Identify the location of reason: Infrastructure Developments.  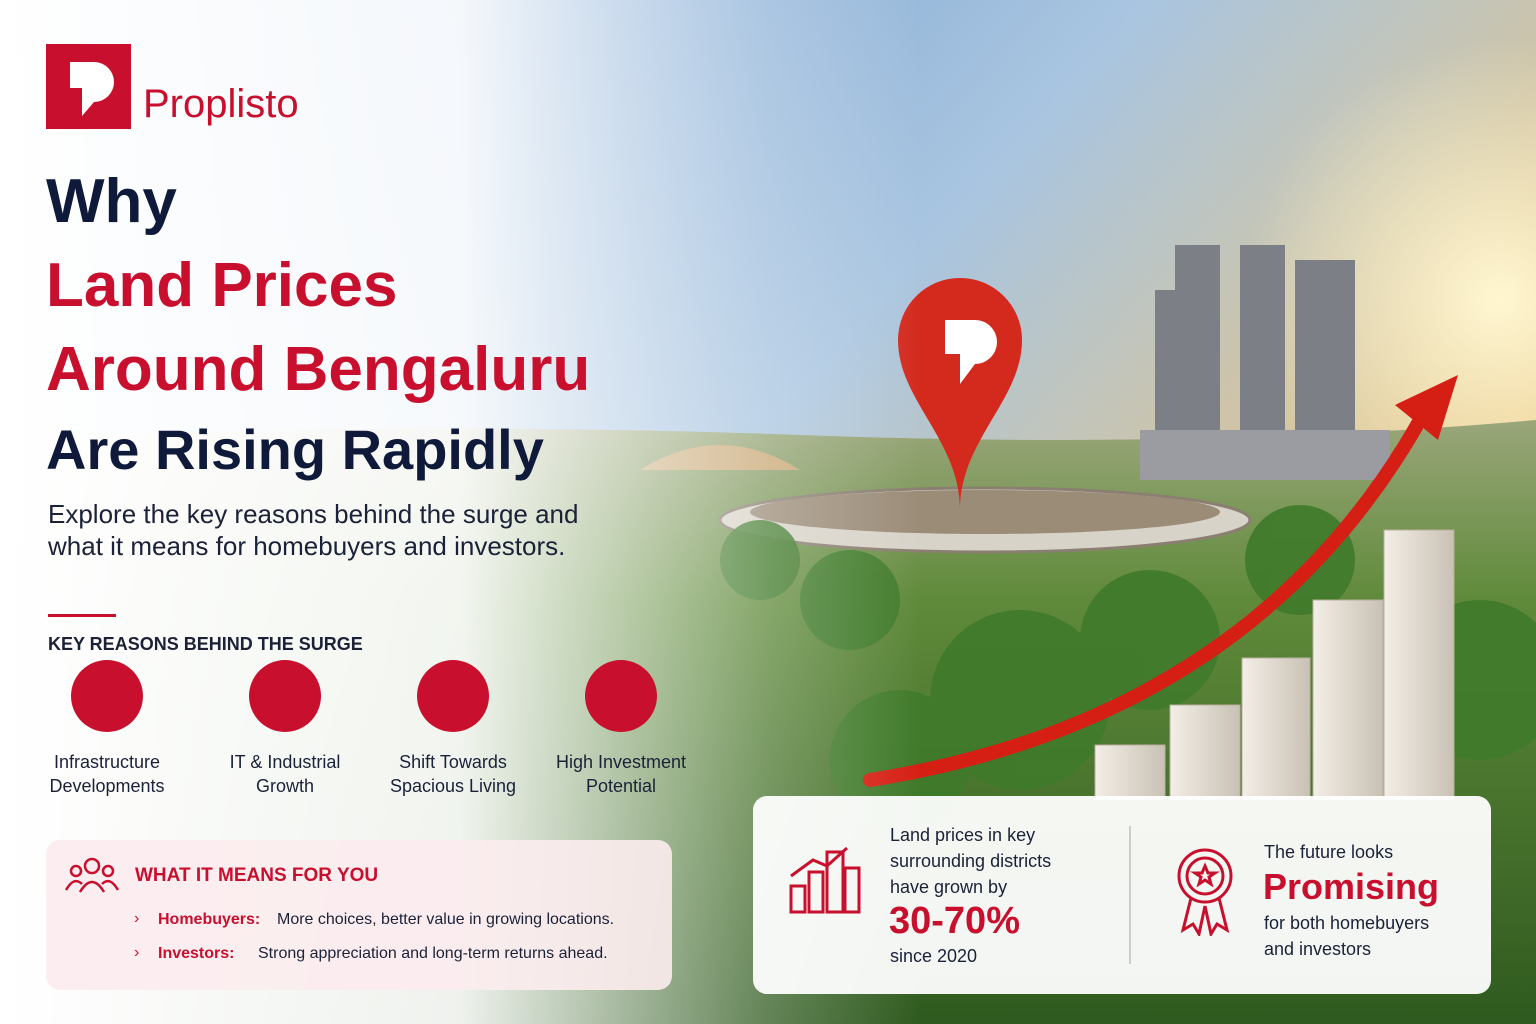
(107, 729).